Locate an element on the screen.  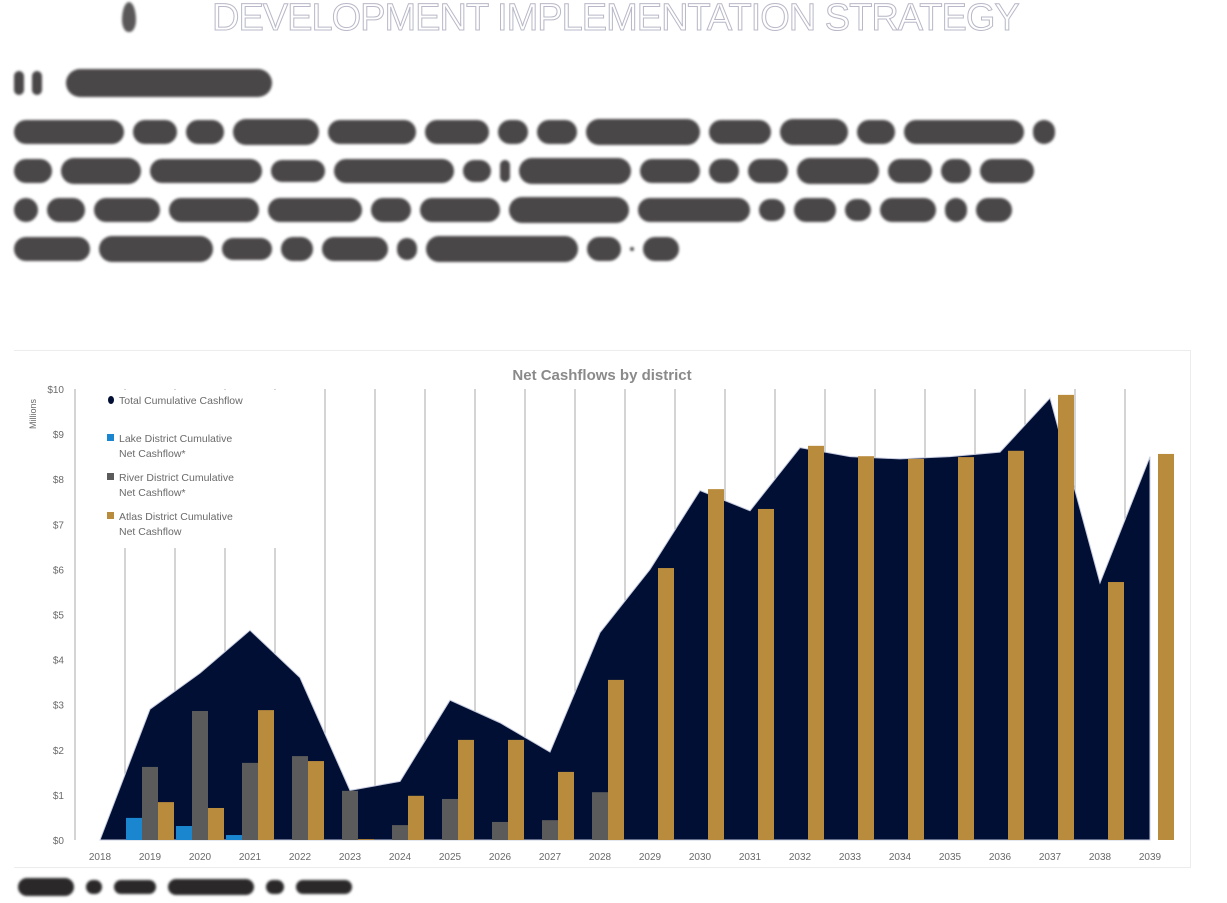
bar-atlas-2032 is located at coordinates (816, 642).